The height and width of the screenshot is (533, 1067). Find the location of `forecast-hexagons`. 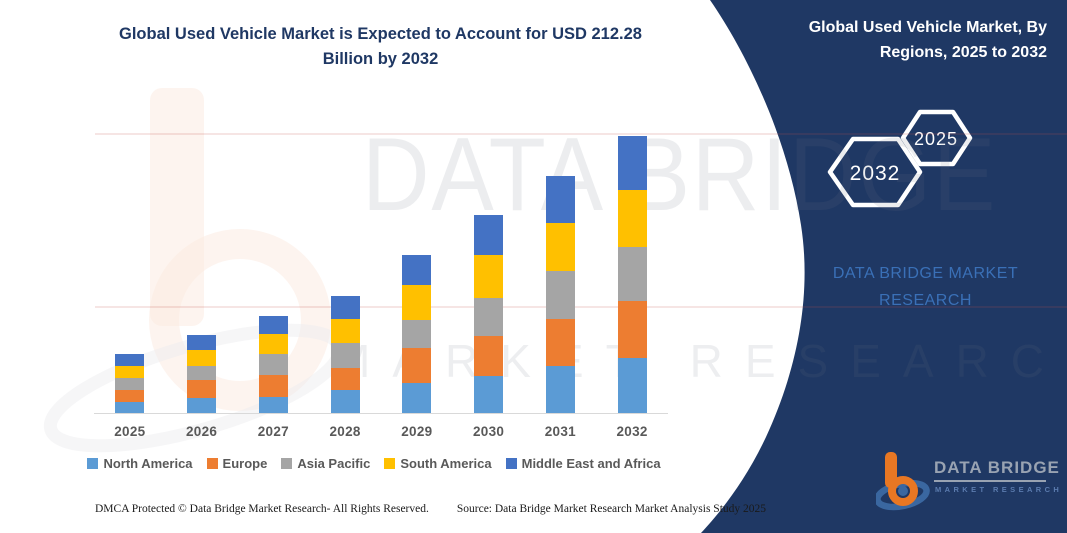

forecast-hexagons is located at coordinates (900, 158).